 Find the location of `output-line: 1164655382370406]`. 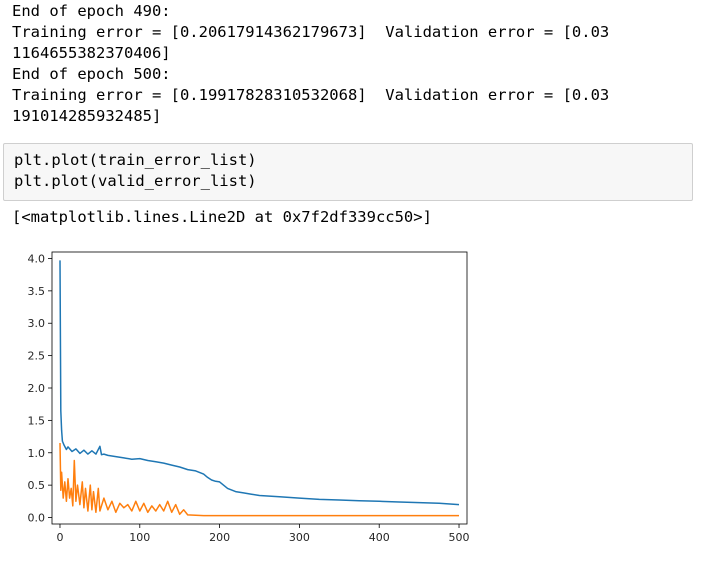

output-line: 1164655382370406] is located at coordinates (91, 53).